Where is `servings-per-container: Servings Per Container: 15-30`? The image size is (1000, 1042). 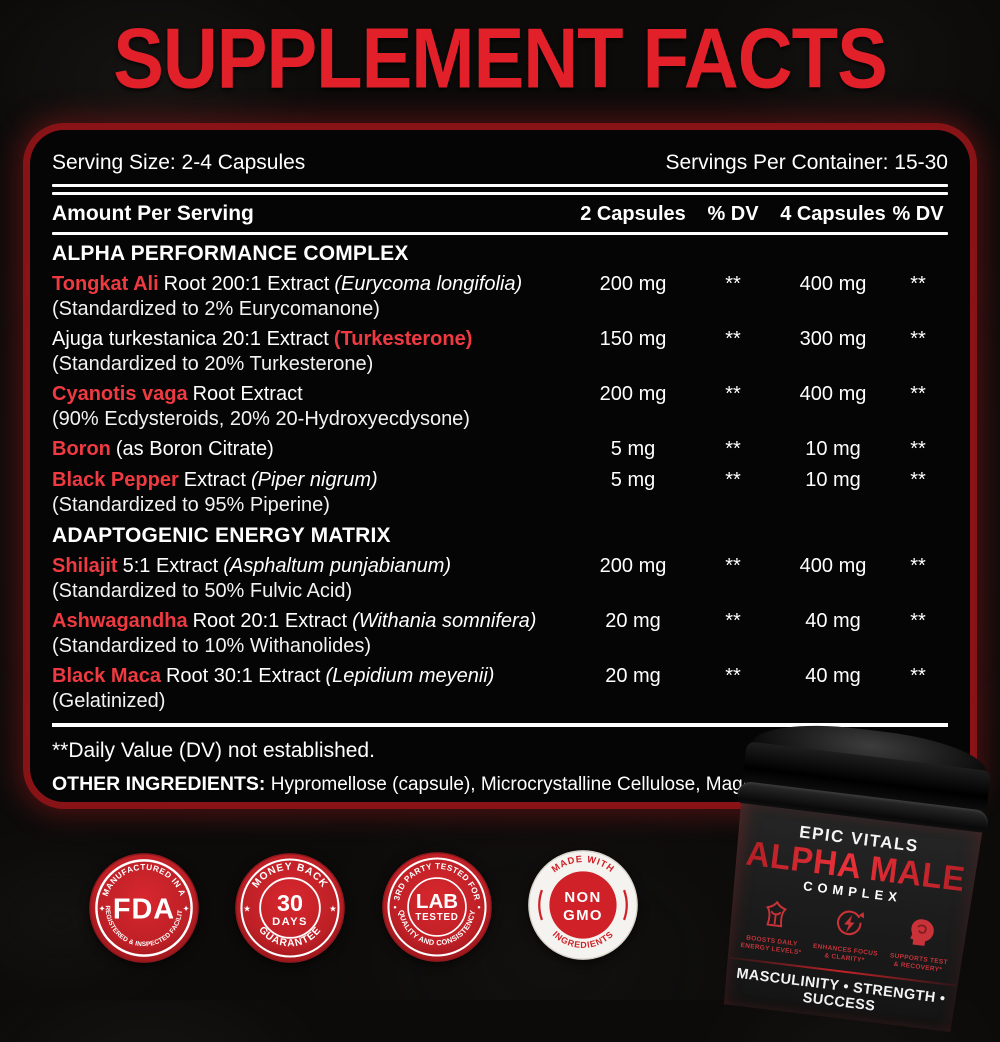
servings-per-container: Servings Per Container: 15-30 is located at coordinates (807, 162).